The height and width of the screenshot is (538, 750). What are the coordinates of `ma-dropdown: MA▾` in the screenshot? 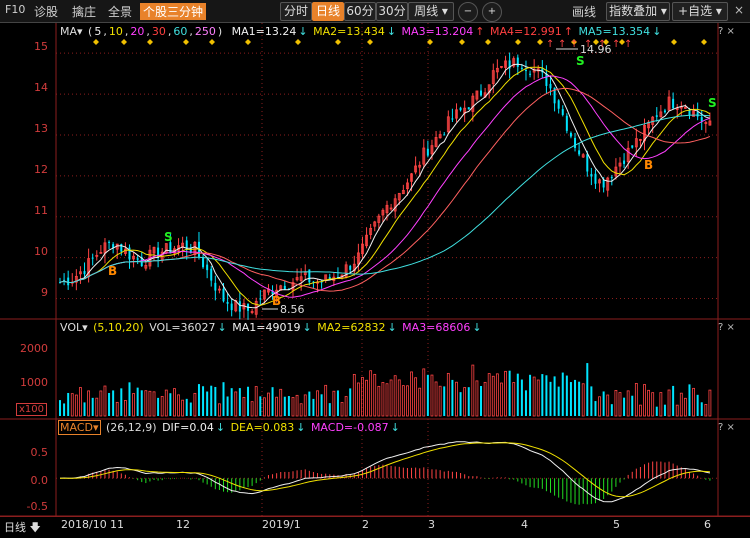 It's located at (71, 31).